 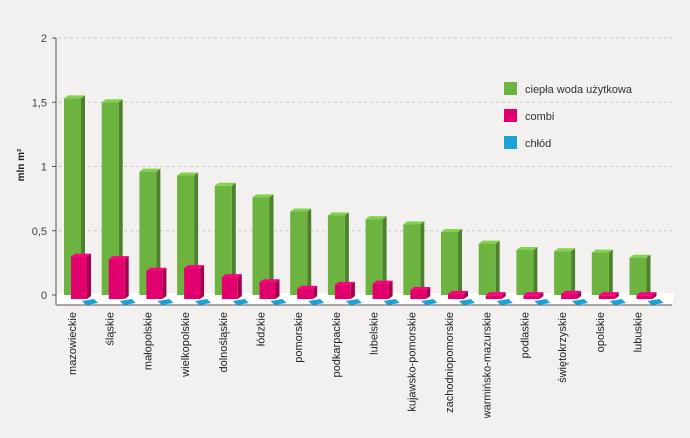 I want to click on bar-14-combi, so click(x=608, y=295).